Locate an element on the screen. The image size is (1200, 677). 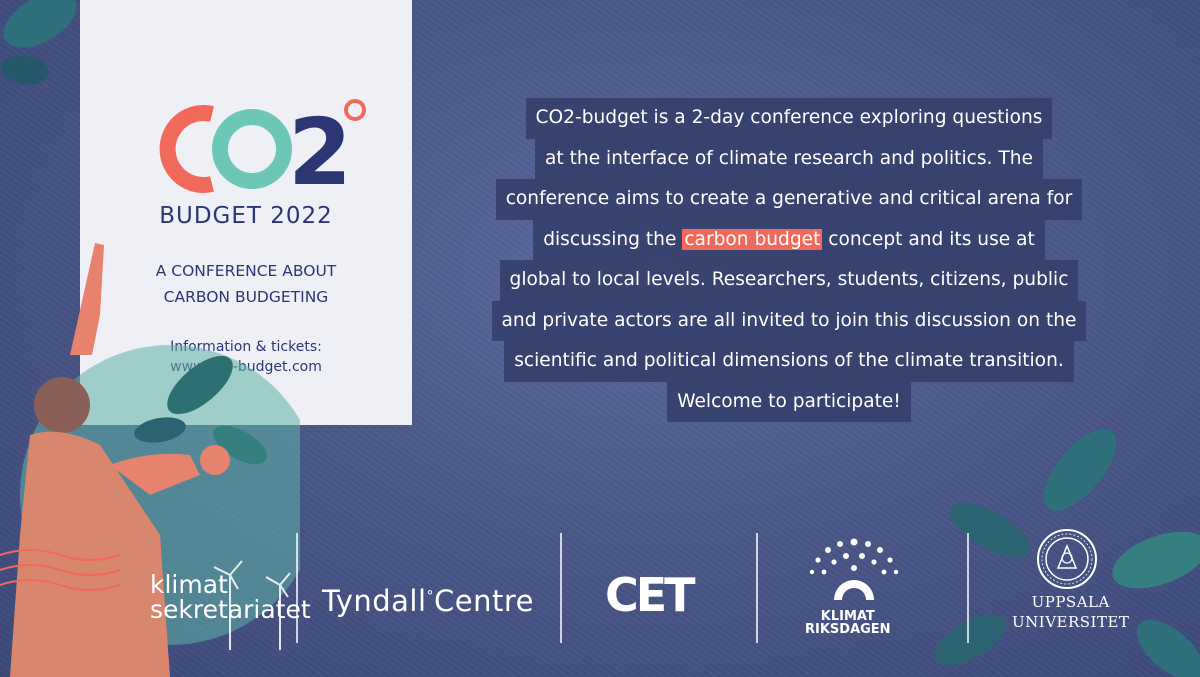
tagline-line-2: CARBON BUDGETING is located at coordinates (246, 297).